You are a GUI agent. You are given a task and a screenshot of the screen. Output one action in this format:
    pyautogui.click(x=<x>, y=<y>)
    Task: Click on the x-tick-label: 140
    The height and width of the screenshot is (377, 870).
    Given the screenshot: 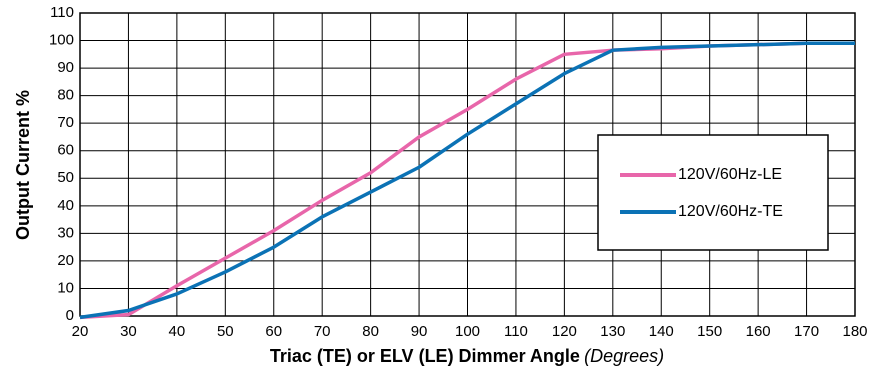 What is the action you would take?
    pyautogui.click(x=661, y=331)
    